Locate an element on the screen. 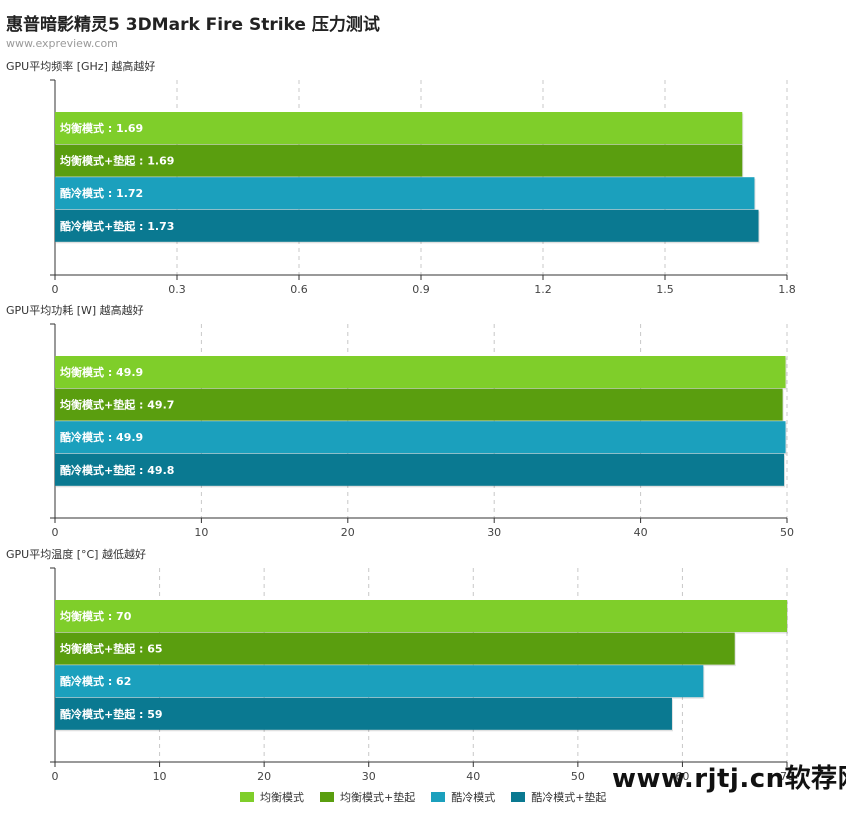 The image size is (846, 819). panel-title: GPU平均频率 [GHz] 越高越好 is located at coordinates (80, 66).